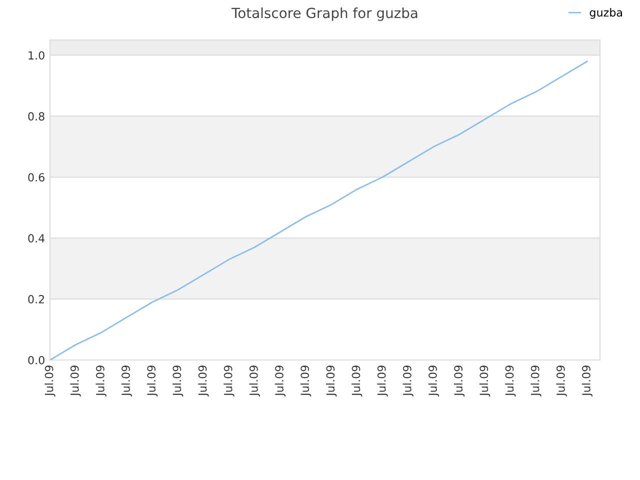  Describe the element at coordinates (36, 177) in the screenshot. I see `y-tick-label: 0.6` at that location.